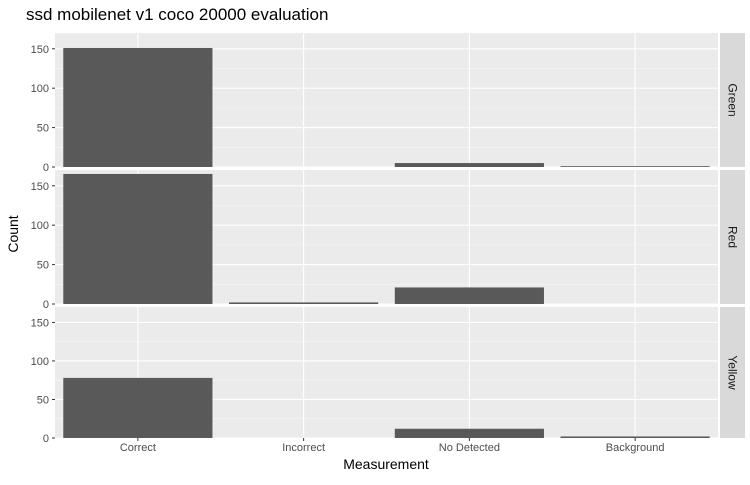 The image size is (750, 485). I want to click on bar-yellow-no-detected, so click(469, 433).